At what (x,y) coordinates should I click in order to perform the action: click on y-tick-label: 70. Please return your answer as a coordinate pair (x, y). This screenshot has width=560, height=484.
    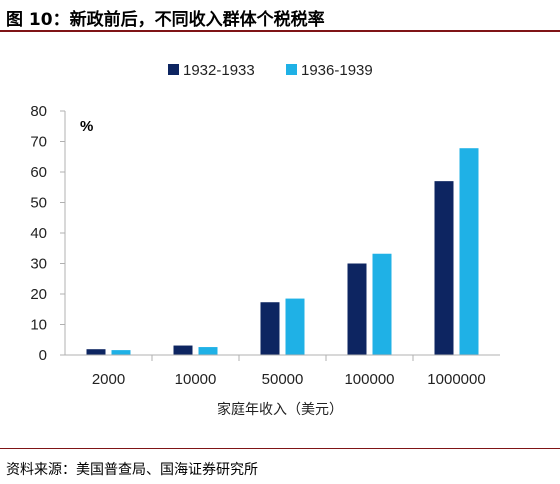
    Looking at the image, I should click on (38, 142).